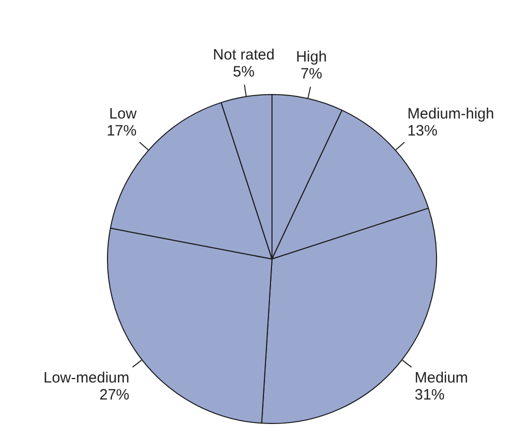 This screenshot has width=525, height=434. I want to click on slice-label: Low-medium, so click(87, 377).